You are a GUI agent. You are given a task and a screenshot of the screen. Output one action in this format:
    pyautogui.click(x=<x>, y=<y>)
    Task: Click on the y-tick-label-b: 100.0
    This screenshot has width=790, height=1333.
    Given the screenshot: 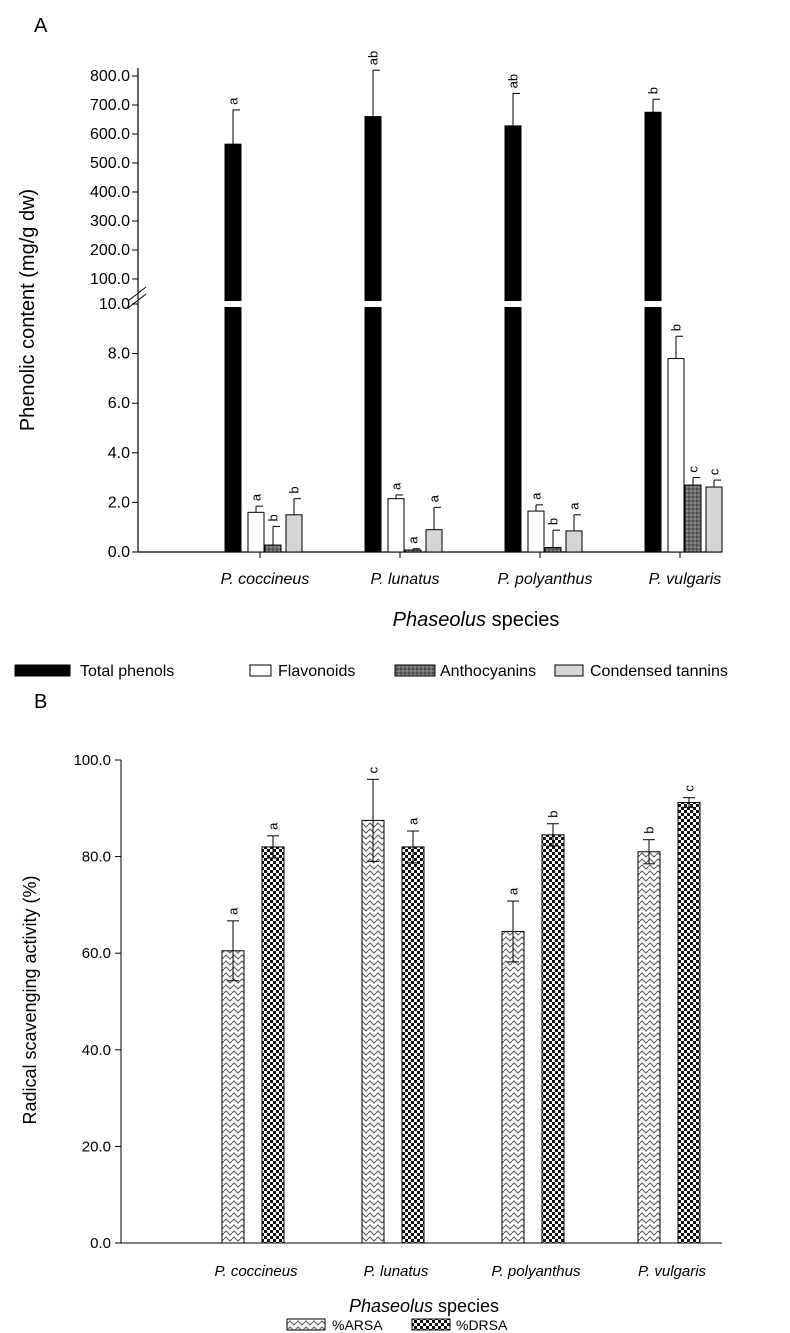 What is the action you would take?
    pyautogui.click(x=92, y=760)
    